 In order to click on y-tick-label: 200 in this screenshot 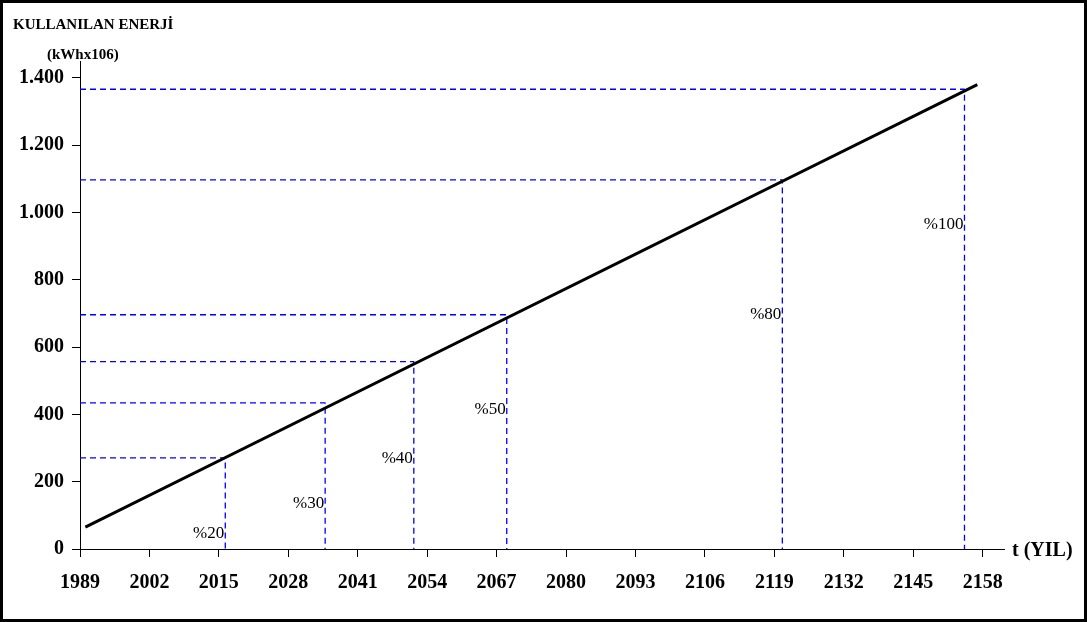, I will do `click(49, 479)`.